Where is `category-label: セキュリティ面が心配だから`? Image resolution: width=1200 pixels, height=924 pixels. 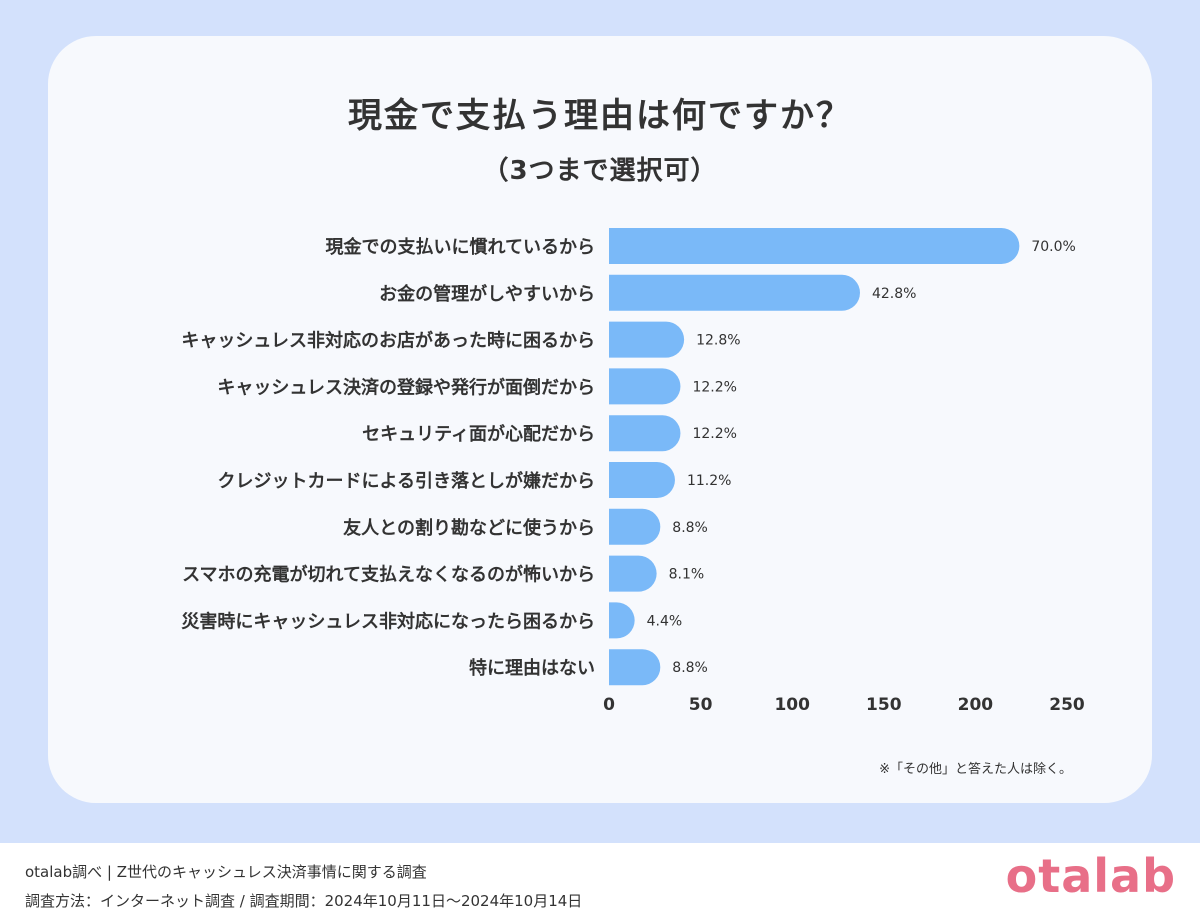 category-label: セキュリティ面が心配だから is located at coordinates (478, 434).